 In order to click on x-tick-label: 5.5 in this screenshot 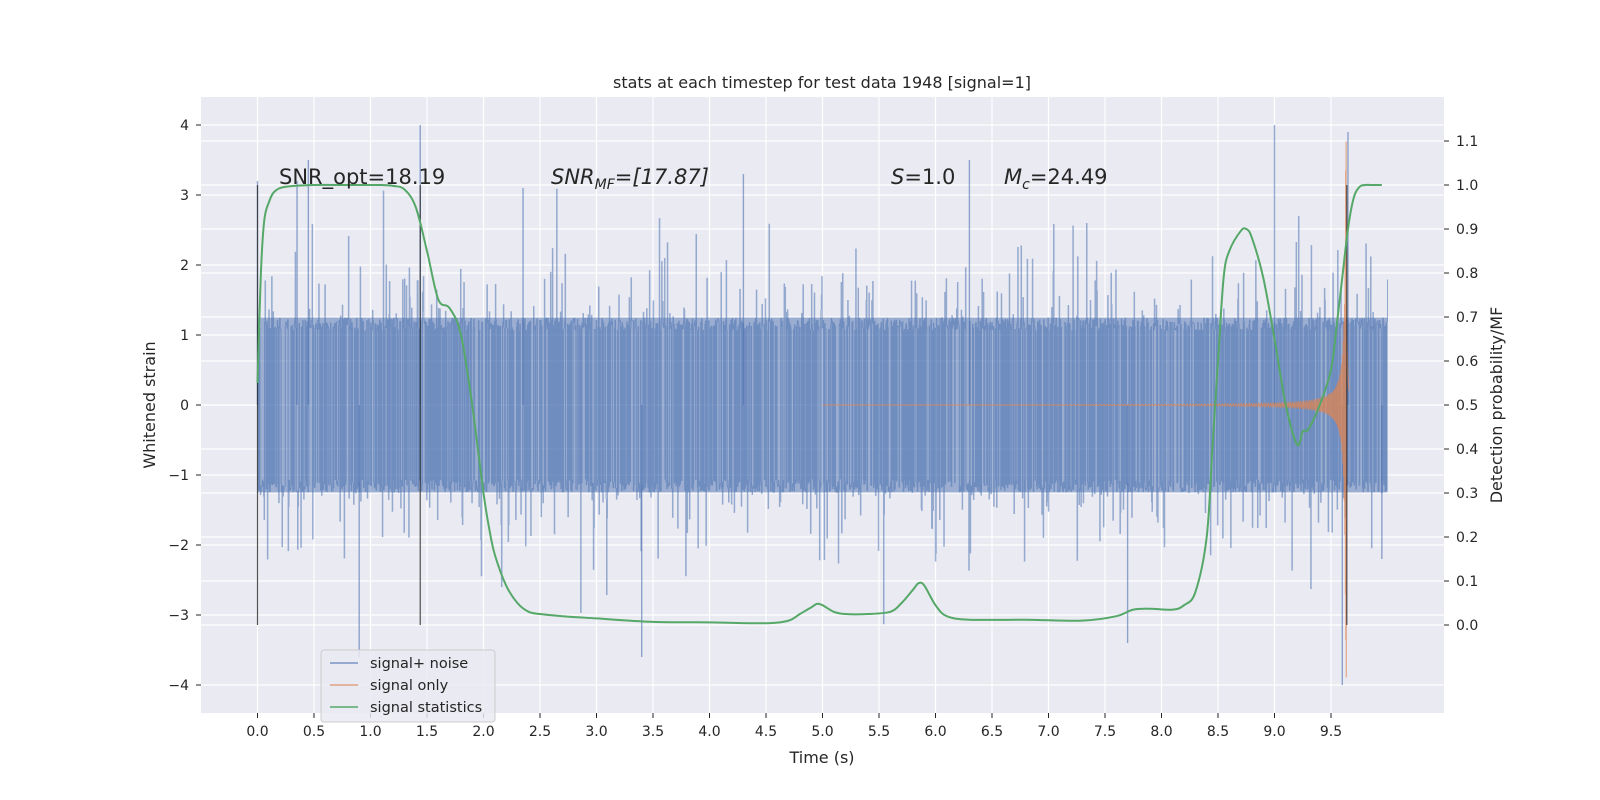, I will do `click(879, 732)`.